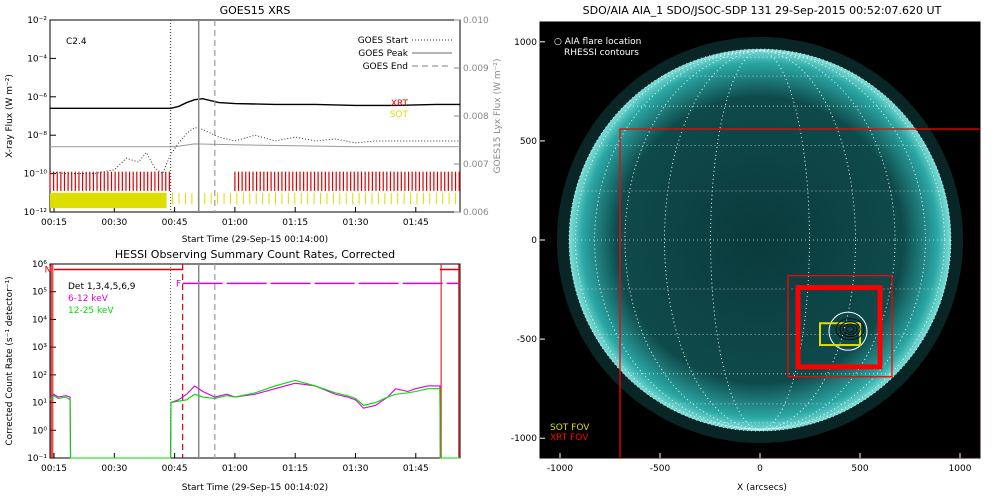  What do you see at coordinates (383, 54) in the screenshot?
I see `goes-legend-label: GOES Peak` at bounding box center [383, 54].